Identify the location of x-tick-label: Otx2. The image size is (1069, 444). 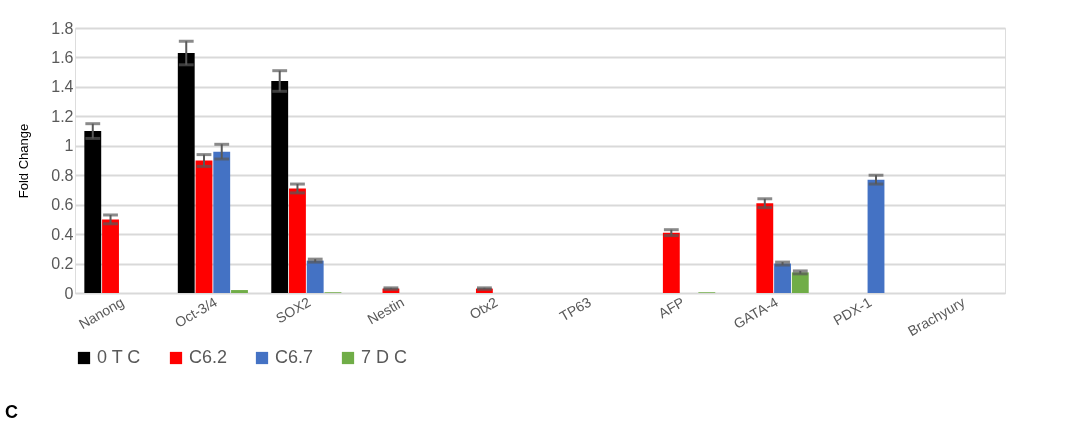
(483, 308).